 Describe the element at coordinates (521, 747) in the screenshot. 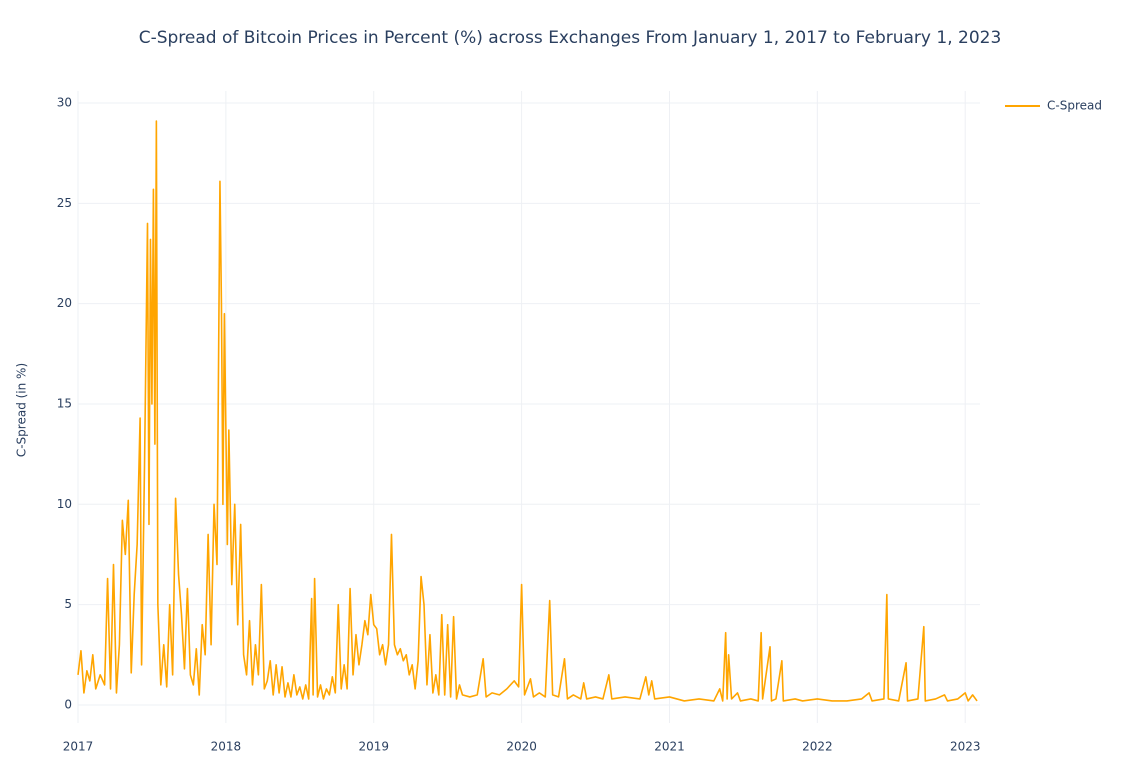

I see `x-tick-label: 2020` at that location.